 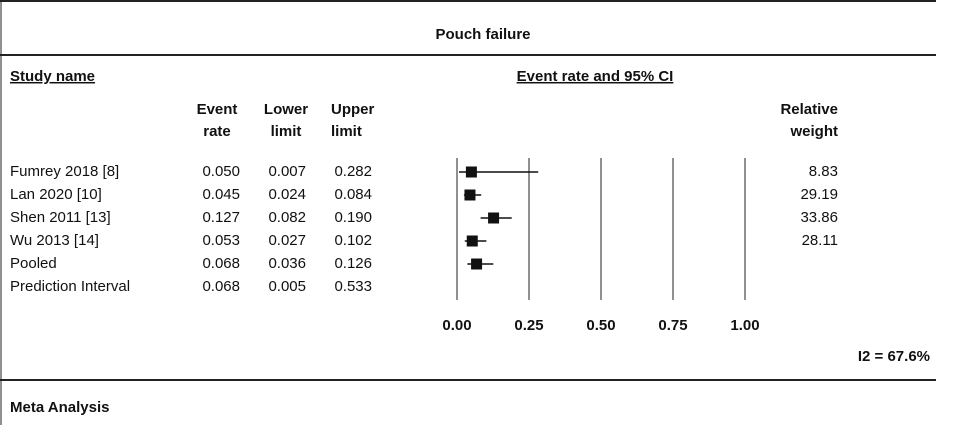 I want to click on cell-value: 0.053, so click(x=221, y=240).